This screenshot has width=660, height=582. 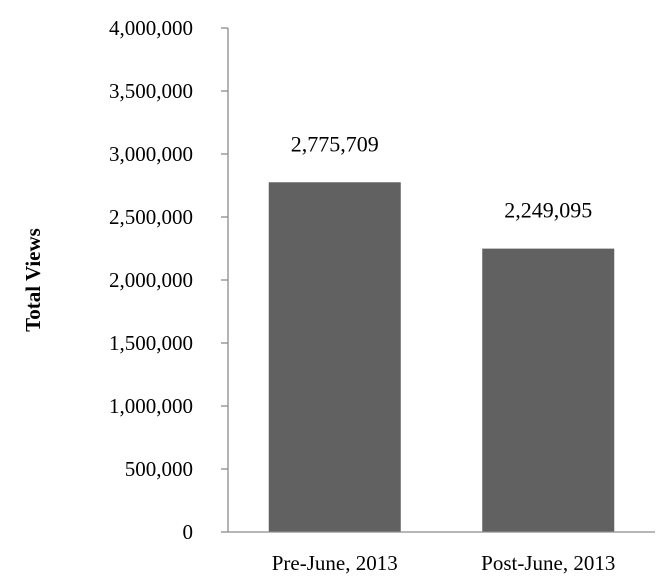 What do you see at coordinates (335, 563) in the screenshot?
I see `category-label: Pre-June, 2013` at bounding box center [335, 563].